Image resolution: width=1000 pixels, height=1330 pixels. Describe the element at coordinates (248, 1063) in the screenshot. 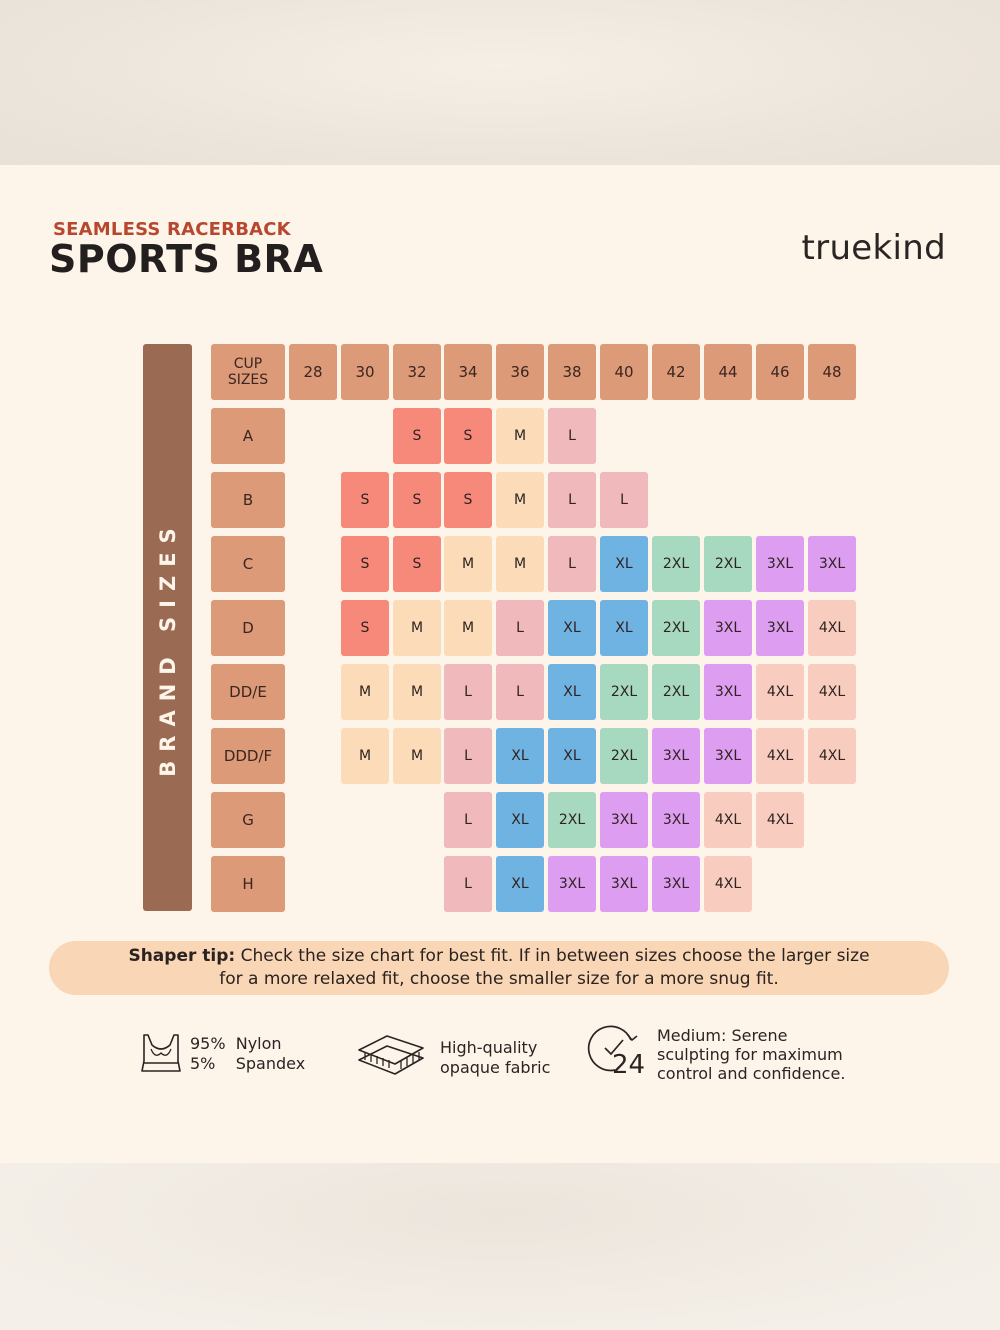

I see `composition-line-2: 5% Spandex` at that location.